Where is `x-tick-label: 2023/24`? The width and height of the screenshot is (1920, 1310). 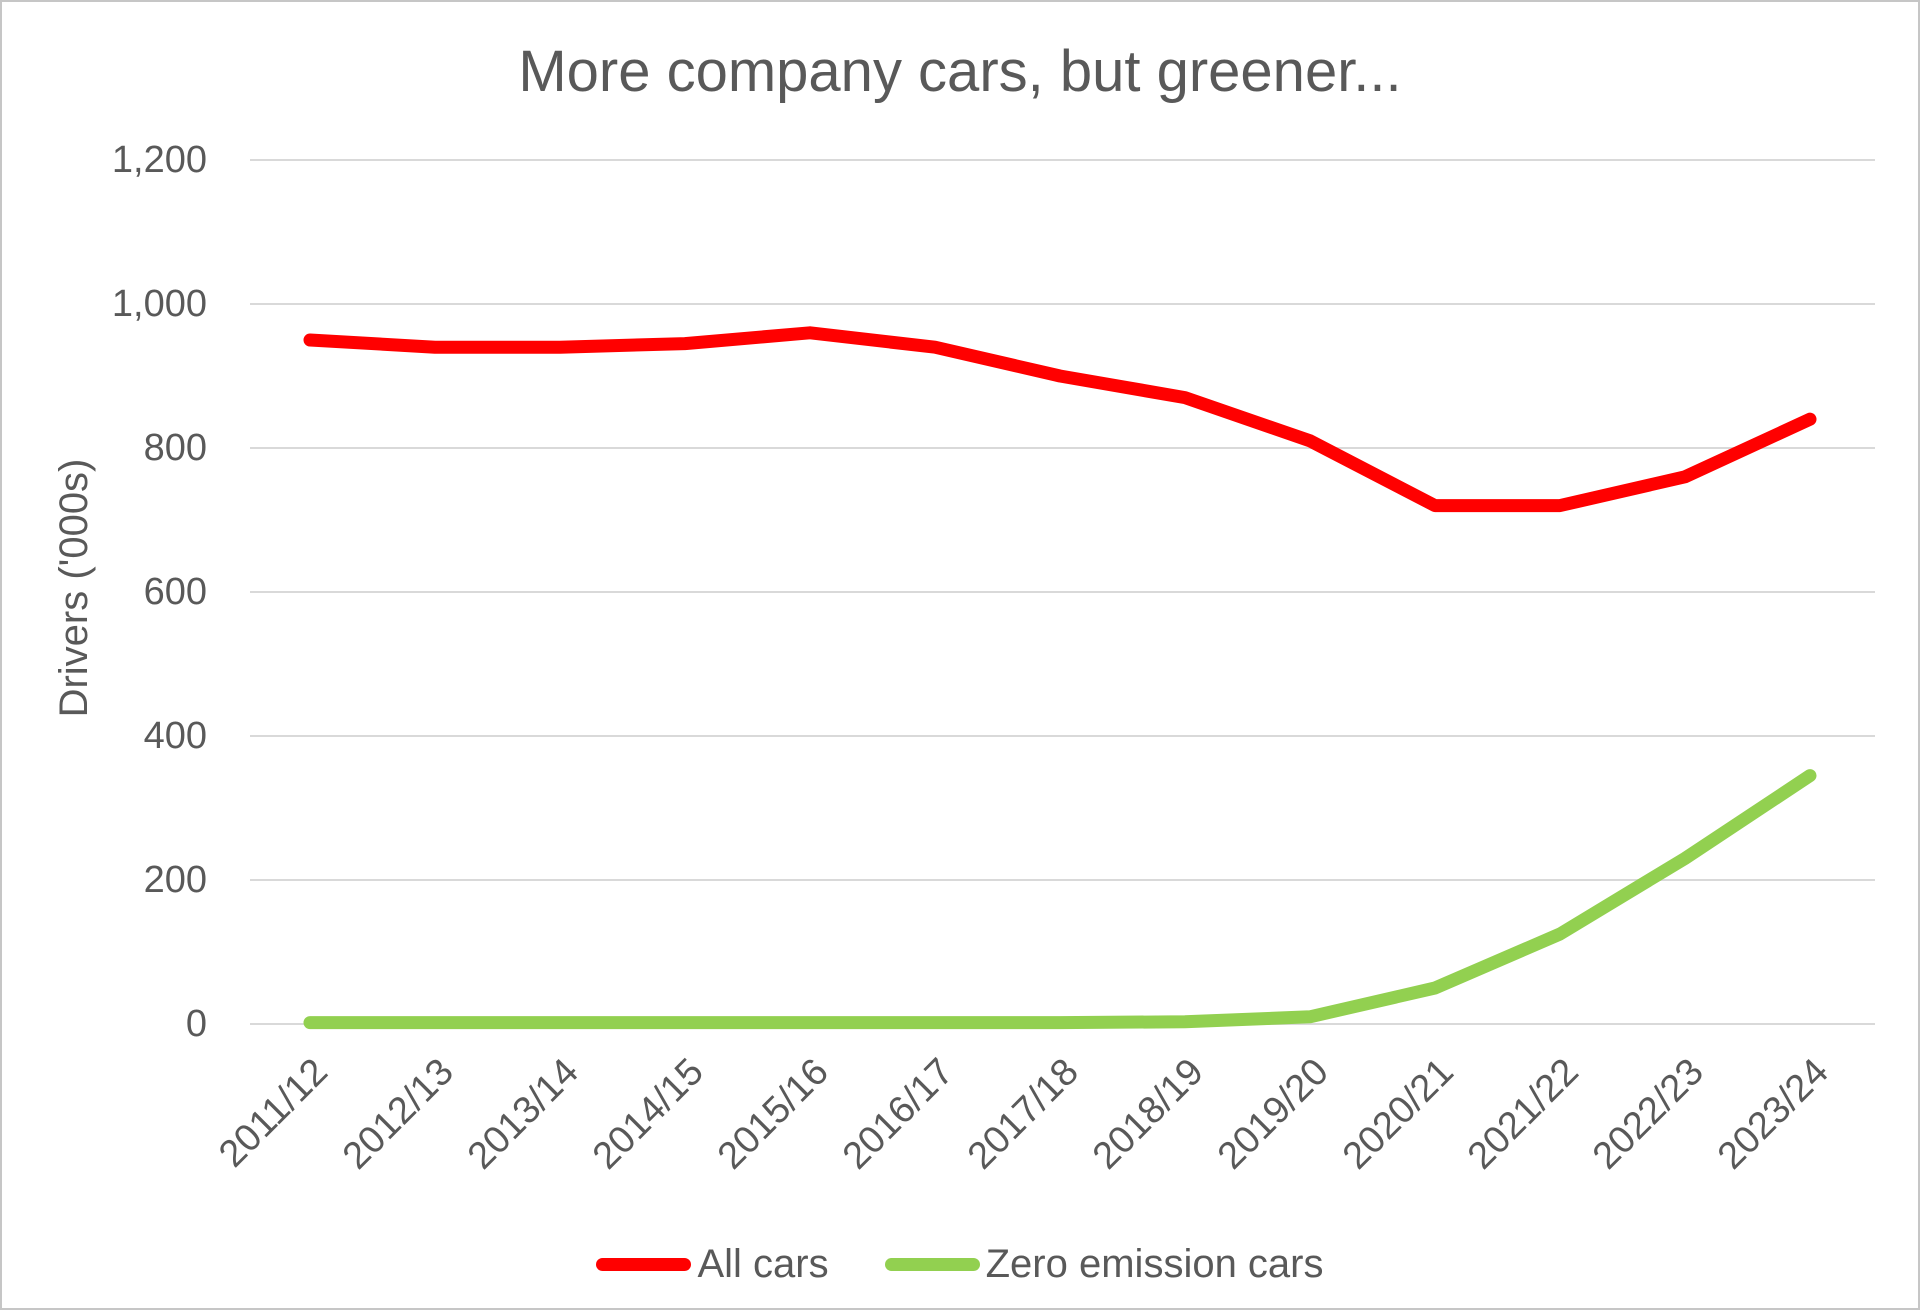 x-tick-label: 2023/24 is located at coordinates (1773, 1114).